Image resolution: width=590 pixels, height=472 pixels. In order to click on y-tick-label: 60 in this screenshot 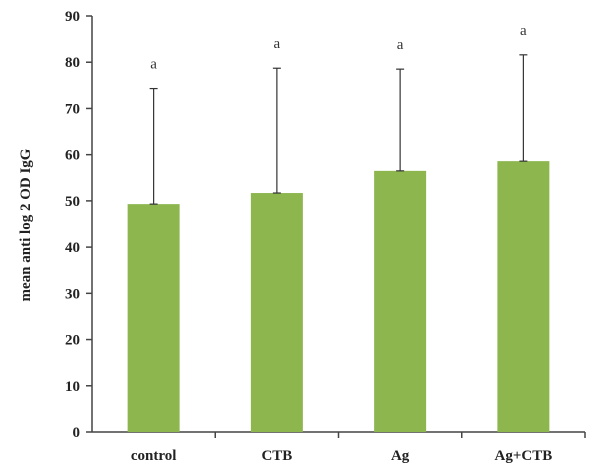, I will do `click(72, 156)`.